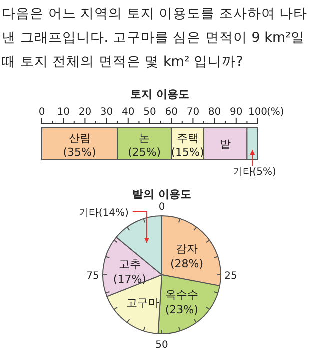 This screenshot has width=320, height=348. I want to click on x-tick-label: 80, so click(215, 112).